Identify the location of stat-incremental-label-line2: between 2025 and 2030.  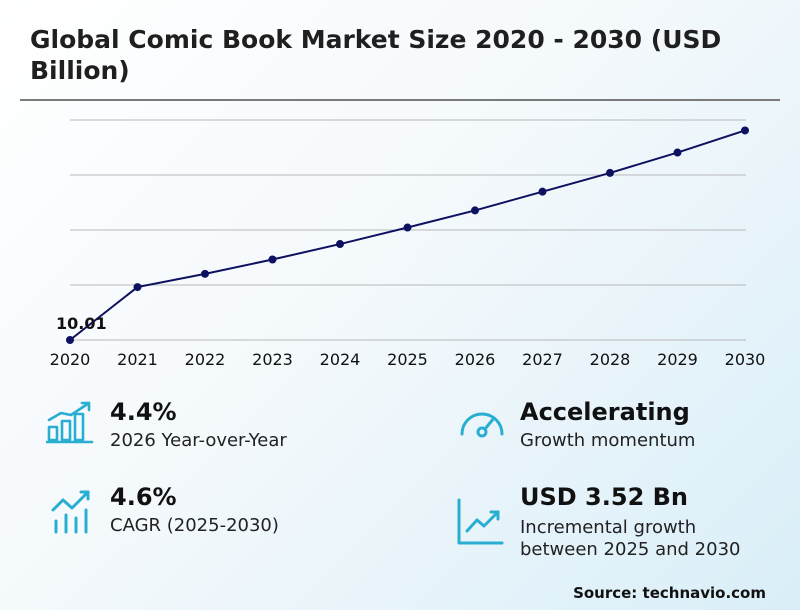
(630, 549).